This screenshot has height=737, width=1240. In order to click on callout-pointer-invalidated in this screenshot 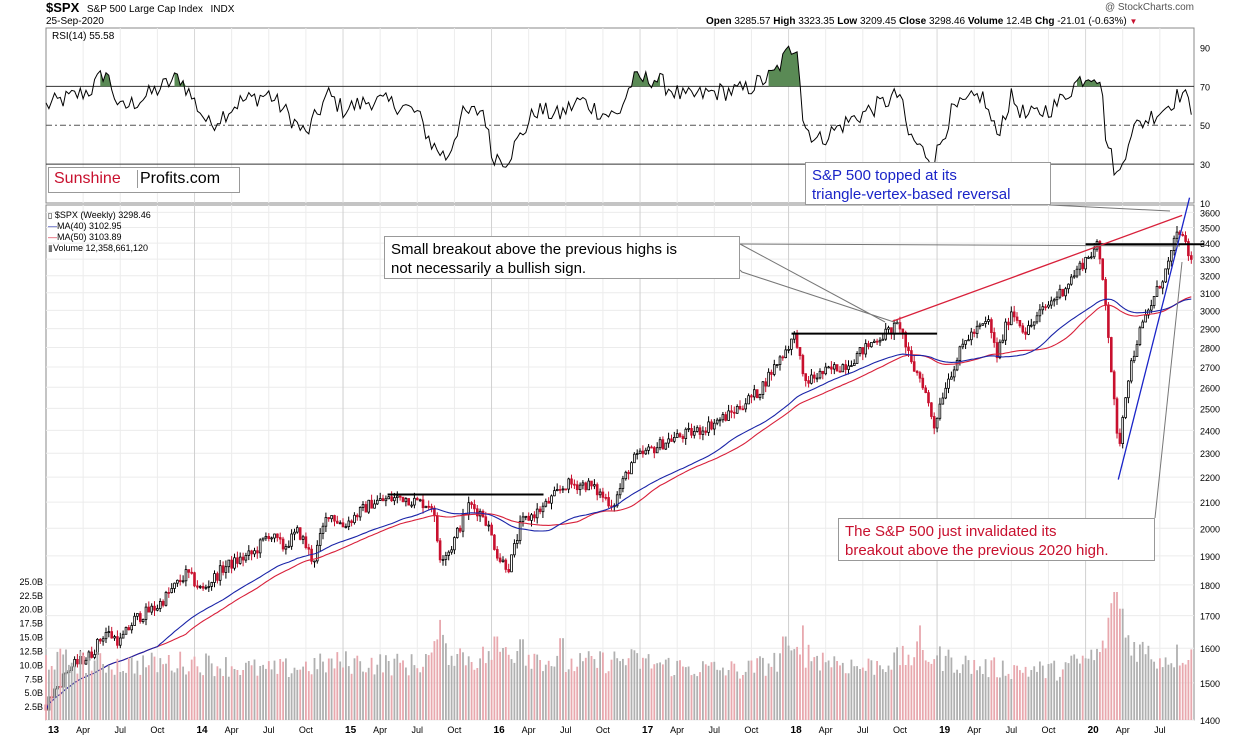, I will do `click(1168, 390)`.